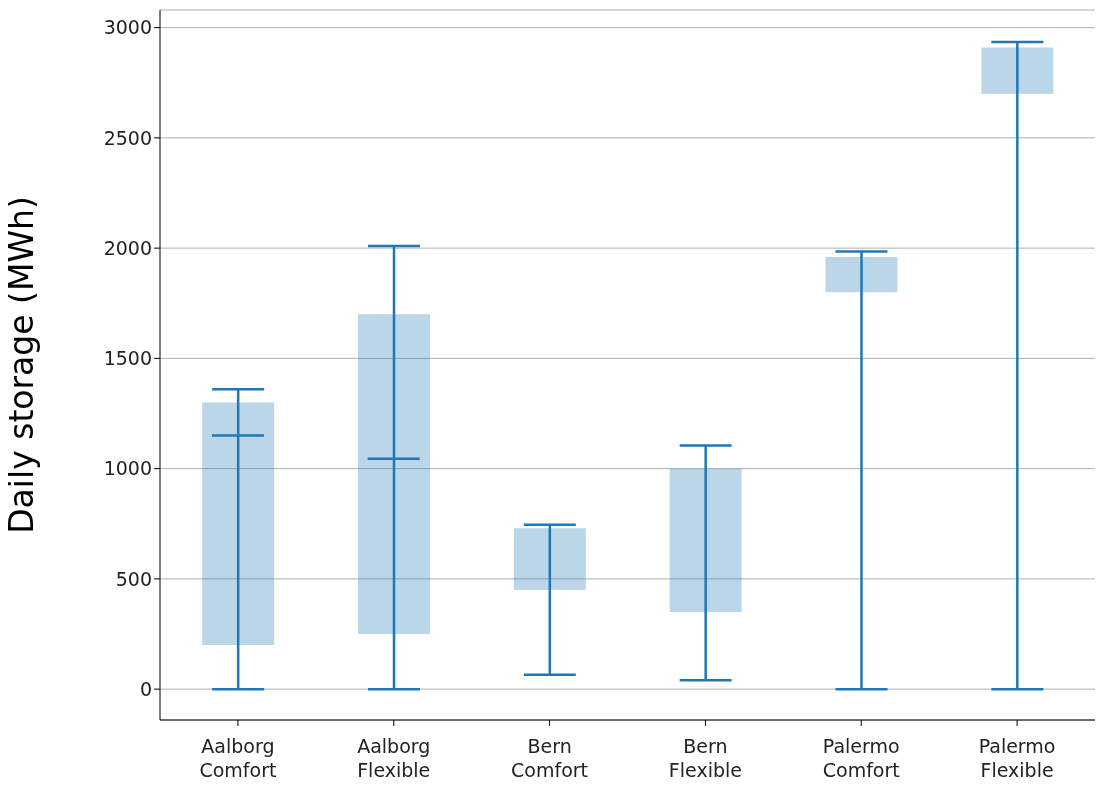  I want to click on y-tick-label: 2500, so click(127, 137).